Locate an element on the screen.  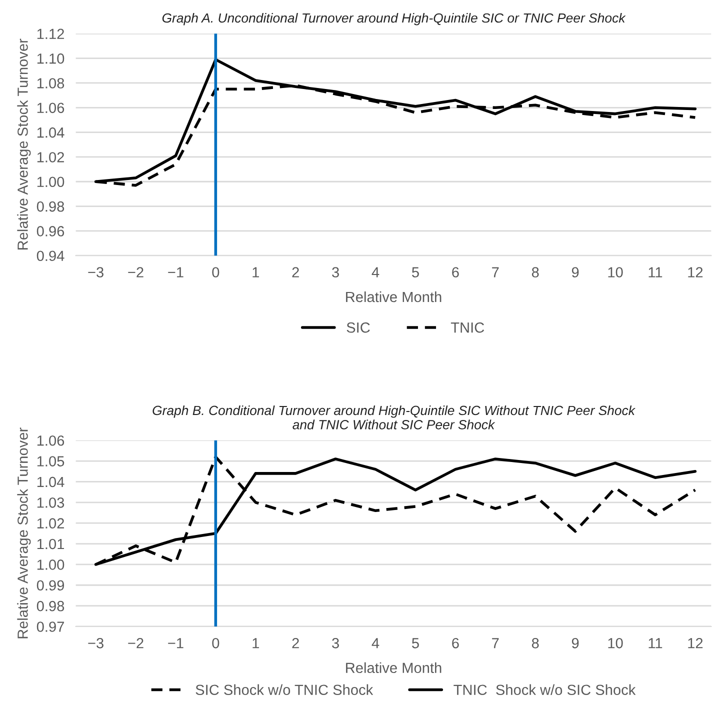
legend-label: SIC is located at coordinates (358, 327).